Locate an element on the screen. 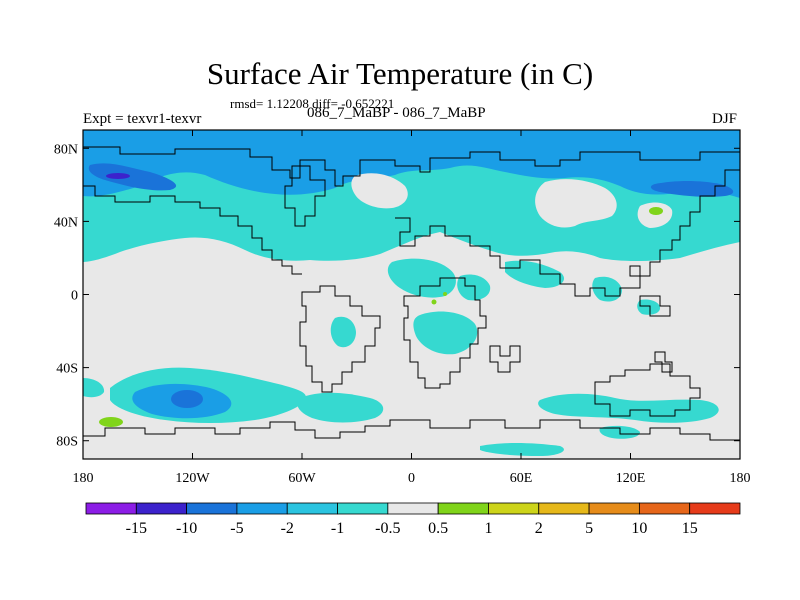 This screenshot has height=600, width=800. anomaly-region-africa-warm is located at coordinates (434, 302).